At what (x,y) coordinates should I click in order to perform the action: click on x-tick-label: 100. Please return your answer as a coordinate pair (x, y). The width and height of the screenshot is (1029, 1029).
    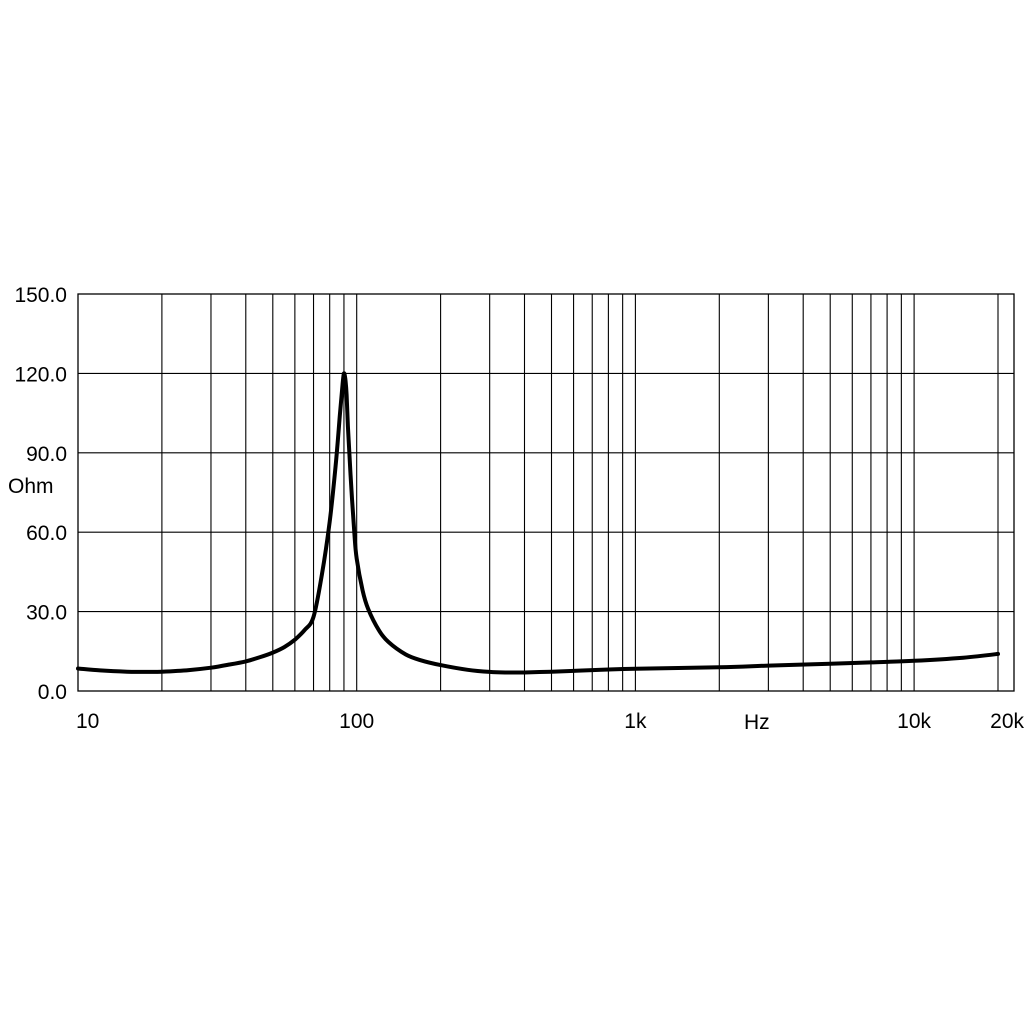
    Looking at the image, I should click on (356, 721).